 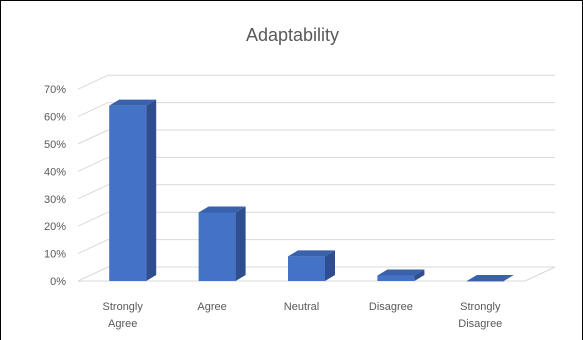 I want to click on floor-edge, so click(x=540, y=274).